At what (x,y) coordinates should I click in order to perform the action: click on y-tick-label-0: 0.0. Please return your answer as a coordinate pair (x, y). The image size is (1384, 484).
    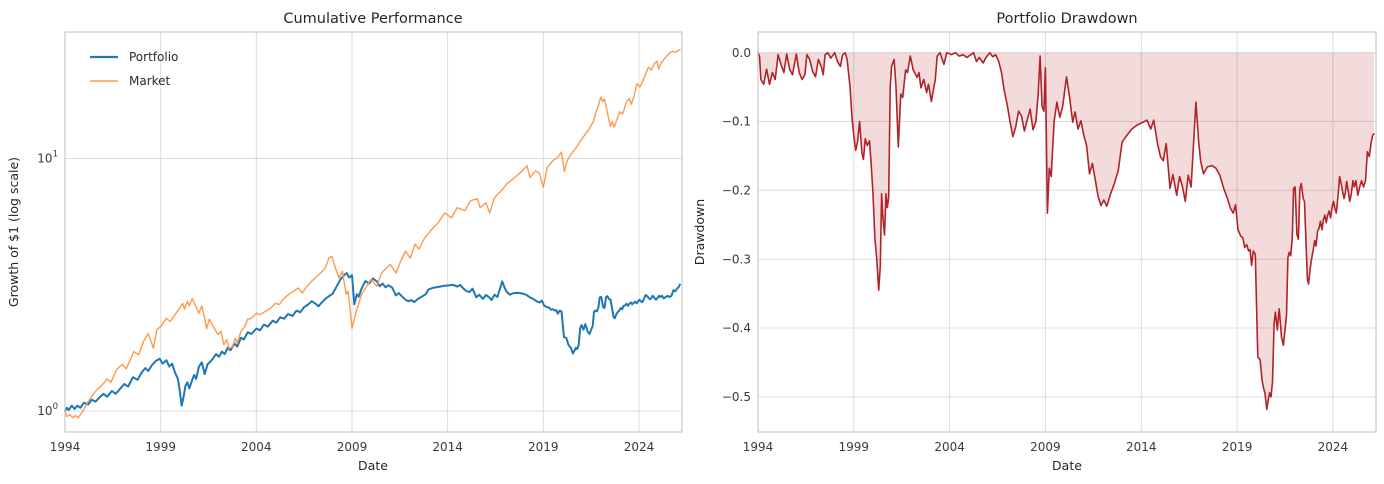
    Looking at the image, I should click on (741, 53).